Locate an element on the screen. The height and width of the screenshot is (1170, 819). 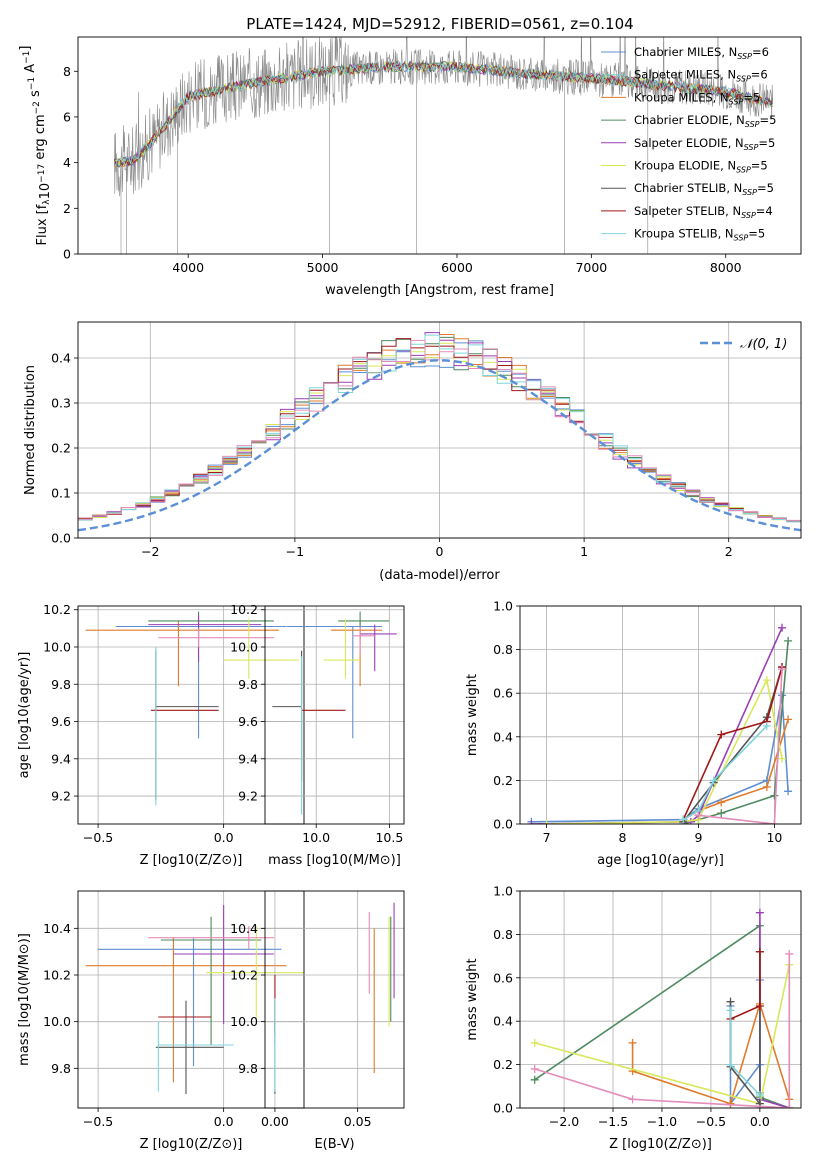
x-axis-label: mass [log10(M/M⊙)] is located at coordinates (334, 860).